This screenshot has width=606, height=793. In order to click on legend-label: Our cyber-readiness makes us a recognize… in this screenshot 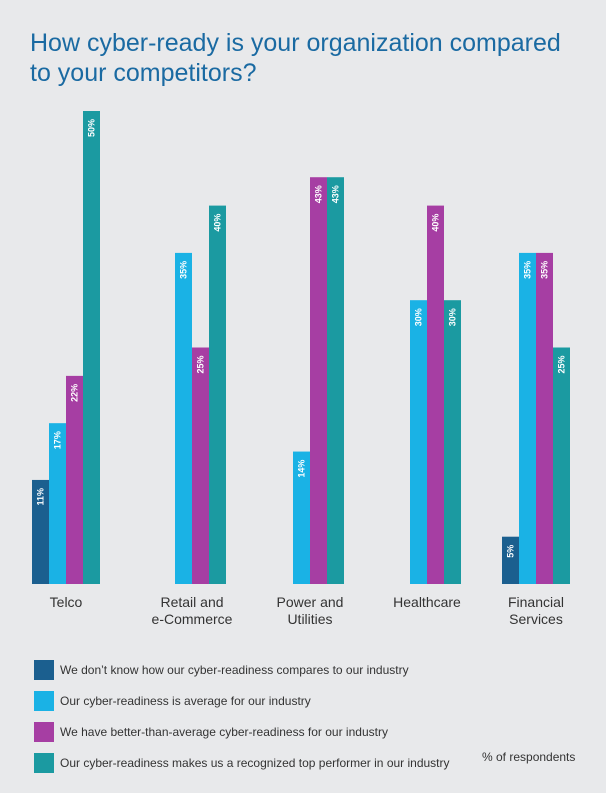, I will do `click(255, 762)`.